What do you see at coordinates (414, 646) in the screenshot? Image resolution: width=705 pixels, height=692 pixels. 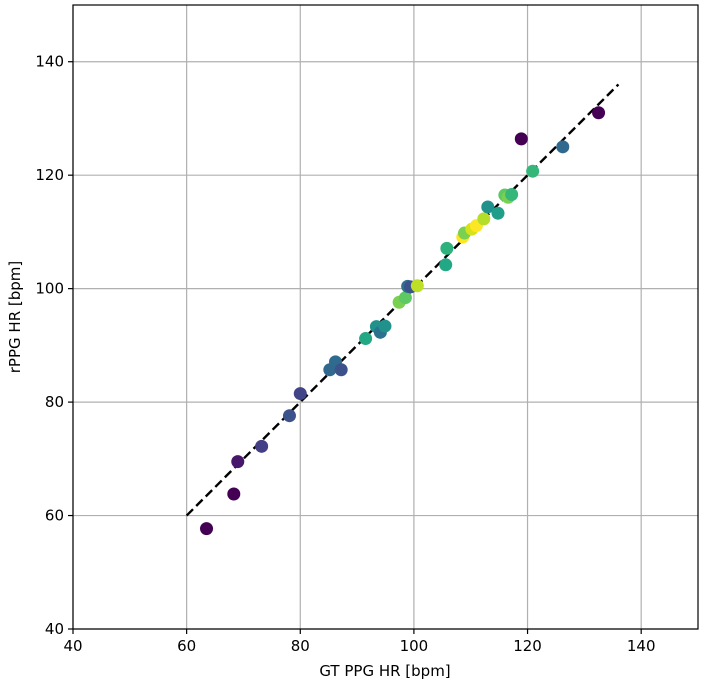 I see `x-tick-label: 100` at bounding box center [414, 646].